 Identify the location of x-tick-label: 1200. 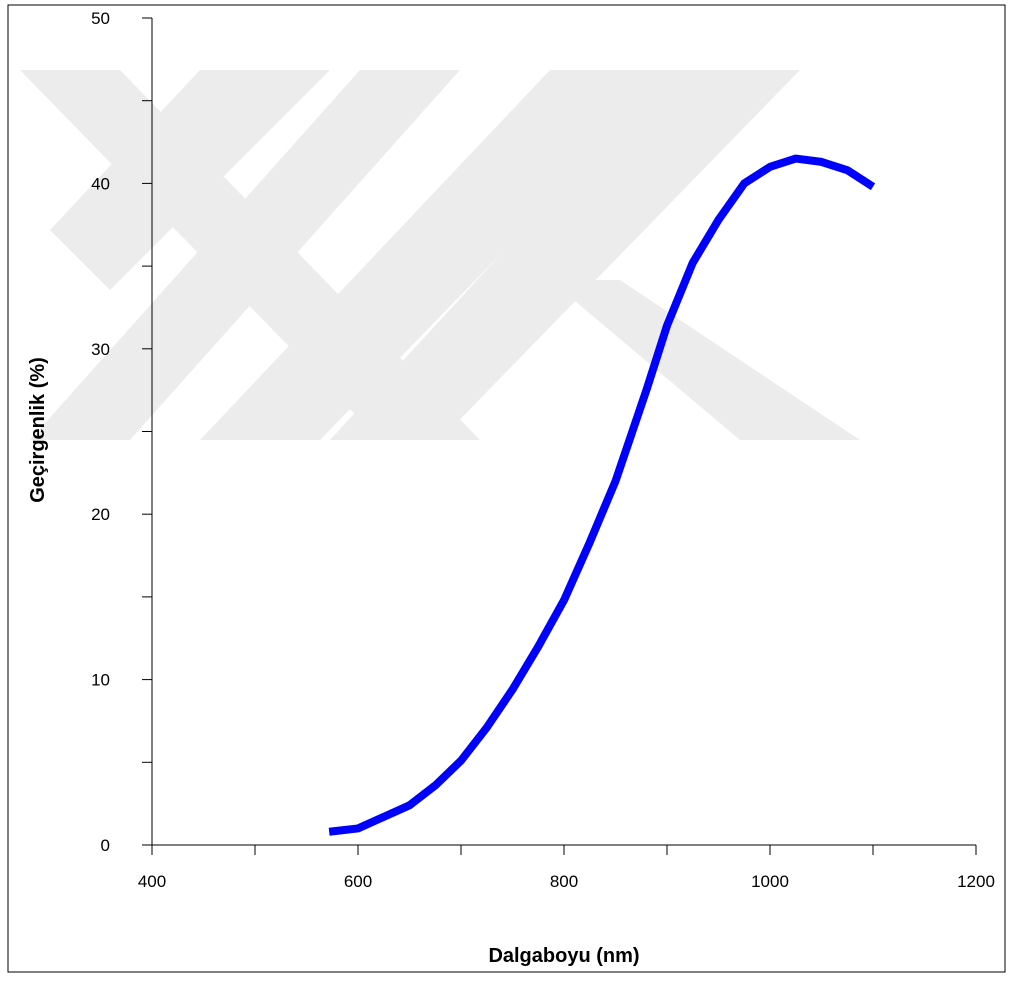
(976, 881).